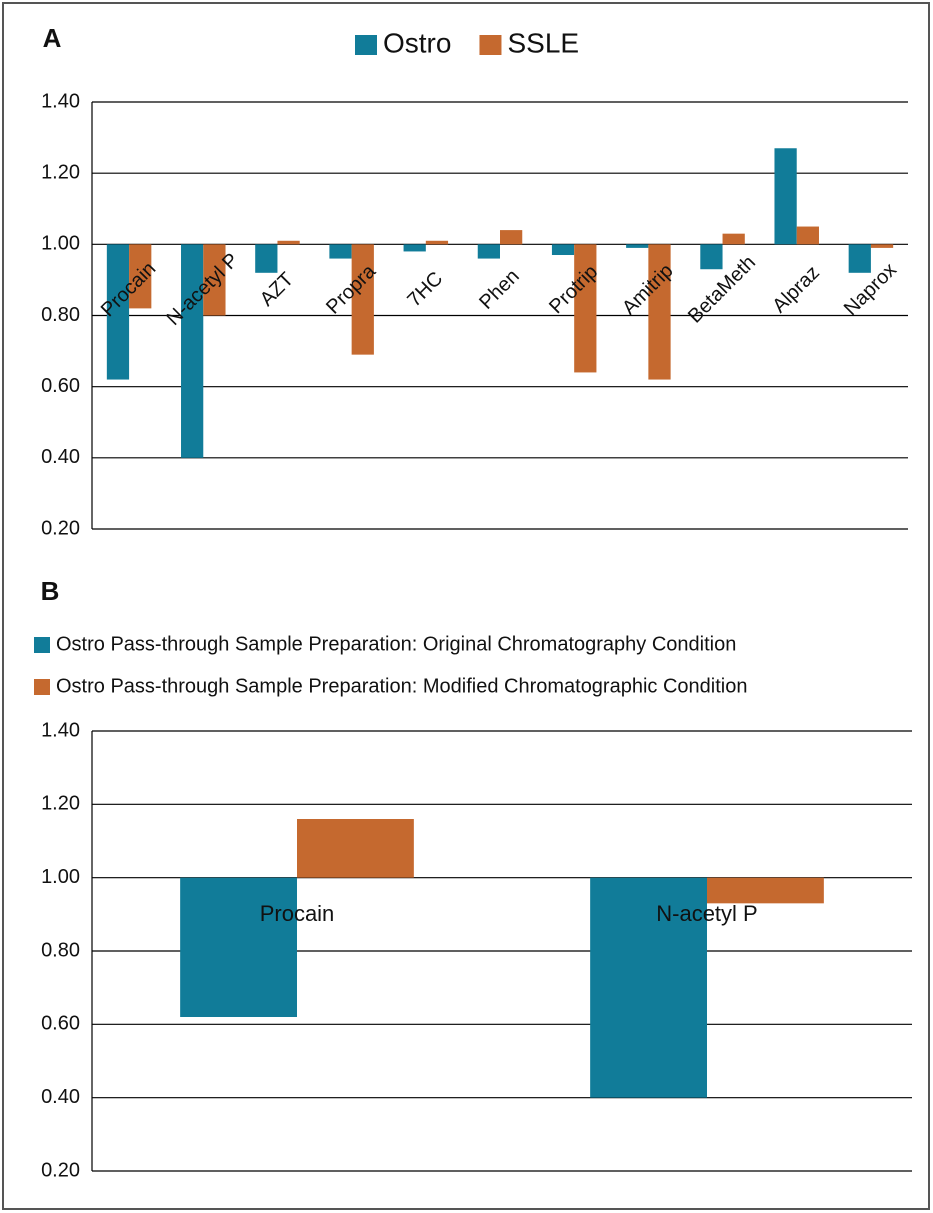 Image resolution: width=933 pixels, height=1213 pixels. What do you see at coordinates (50, 591) in the screenshot?
I see `panel-title: B` at bounding box center [50, 591].